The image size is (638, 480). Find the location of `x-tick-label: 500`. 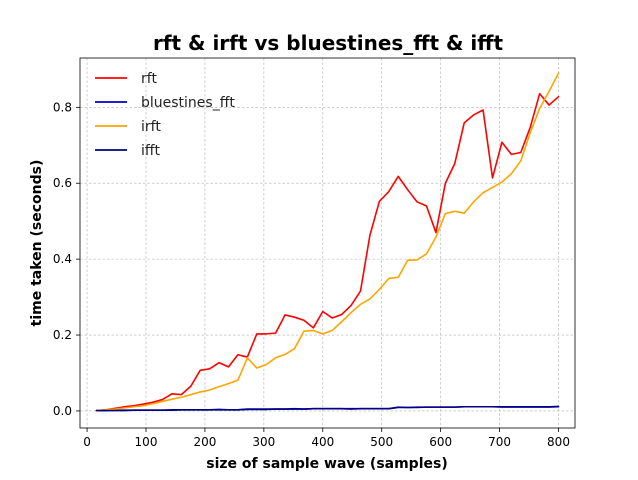

x-tick-label: 500 is located at coordinates (381, 442).